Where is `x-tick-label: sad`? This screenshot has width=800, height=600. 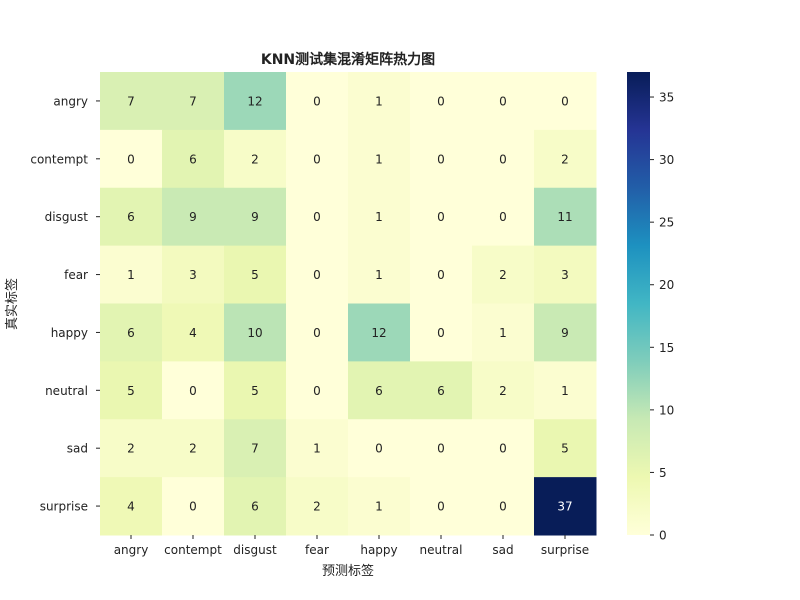
x-tick-label: sad is located at coordinates (502, 550).